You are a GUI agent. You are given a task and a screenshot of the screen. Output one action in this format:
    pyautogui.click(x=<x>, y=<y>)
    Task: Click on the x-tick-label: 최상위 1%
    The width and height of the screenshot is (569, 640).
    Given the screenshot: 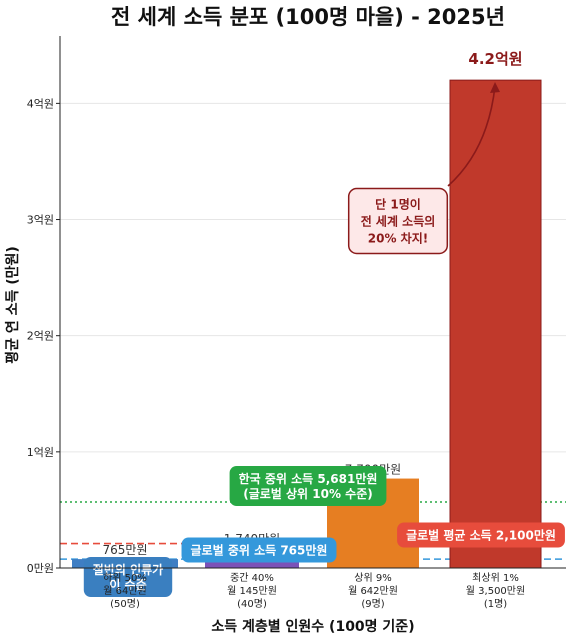 What is the action you would take?
    pyautogui.click(x=495, y=577)
    